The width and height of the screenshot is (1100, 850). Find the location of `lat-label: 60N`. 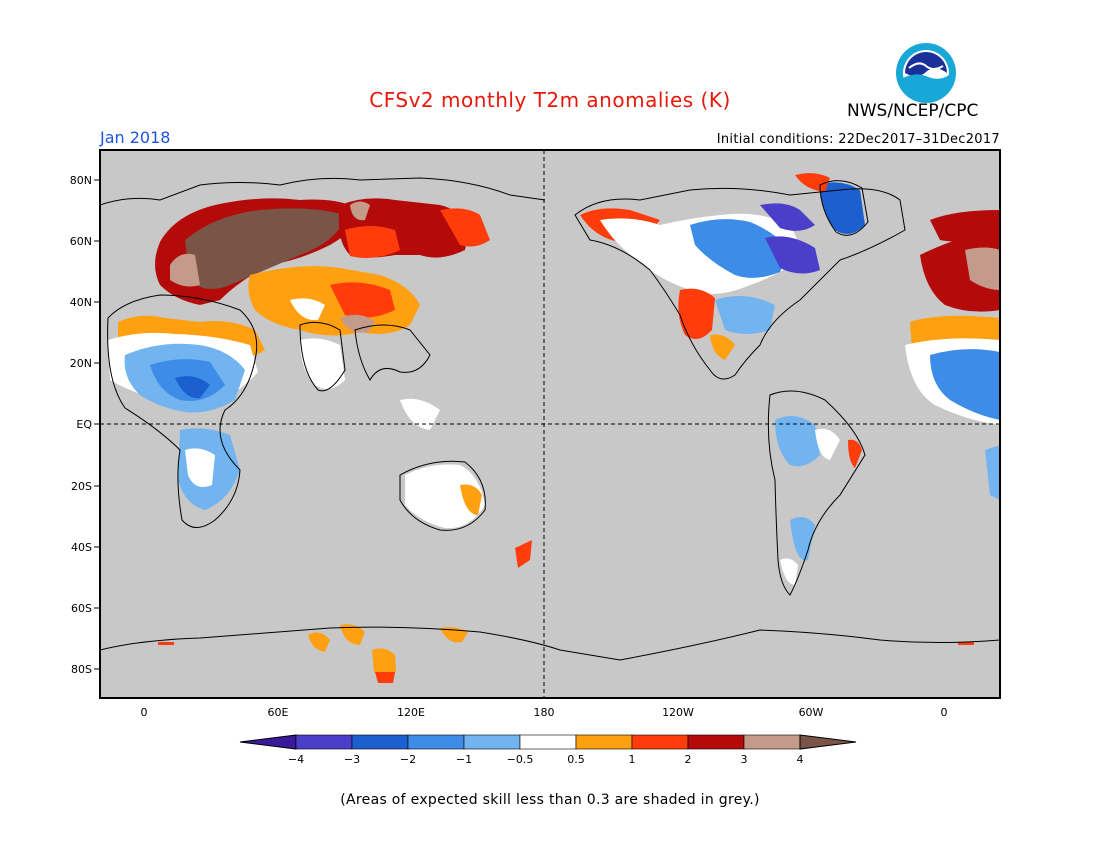

lat-label: 60N is located at coordinates (81, 241).